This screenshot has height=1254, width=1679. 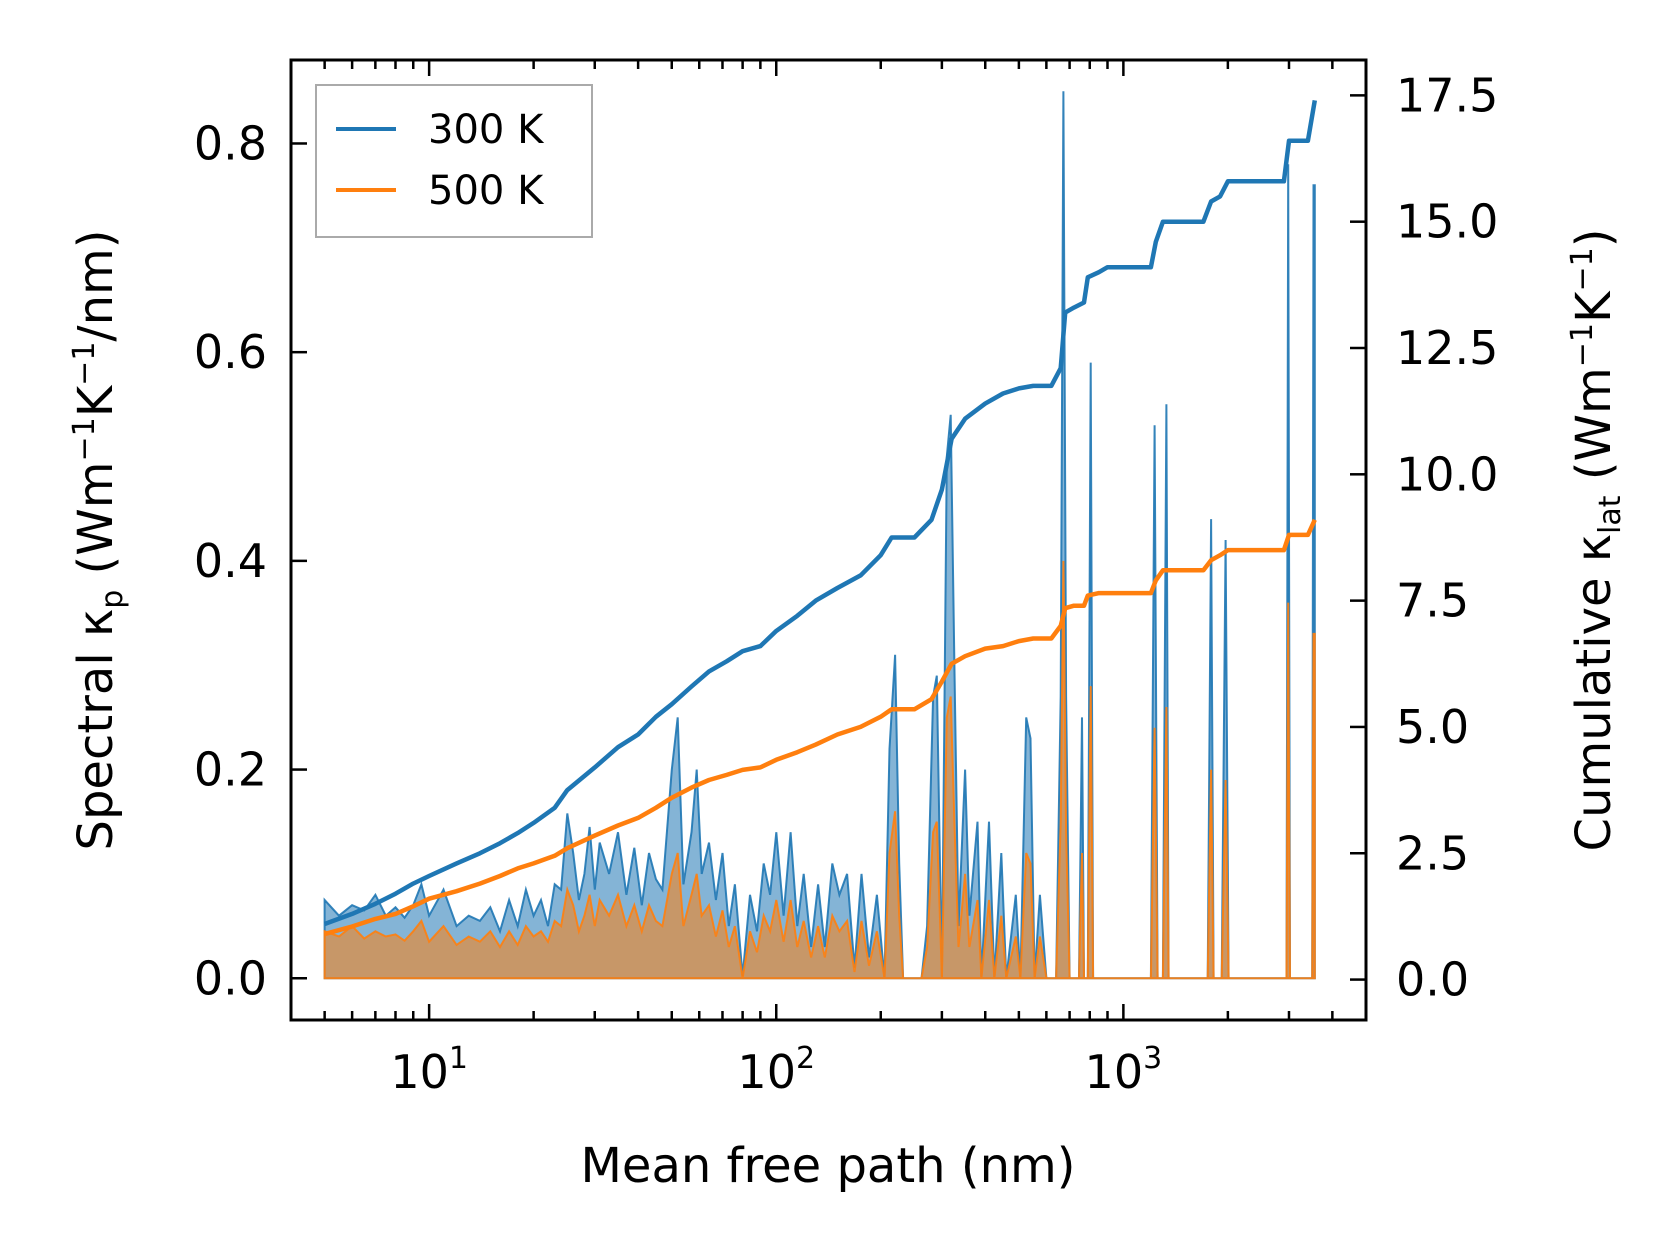 I want to click on right-axis-label-k: K, so click(x=1594, y=306).